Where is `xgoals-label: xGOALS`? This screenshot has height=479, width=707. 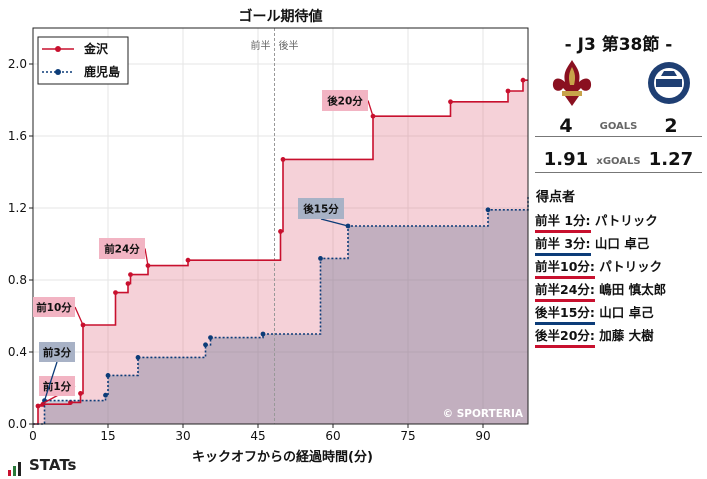 xgoals-label: xGOALS is located at coordinates (618, 161).